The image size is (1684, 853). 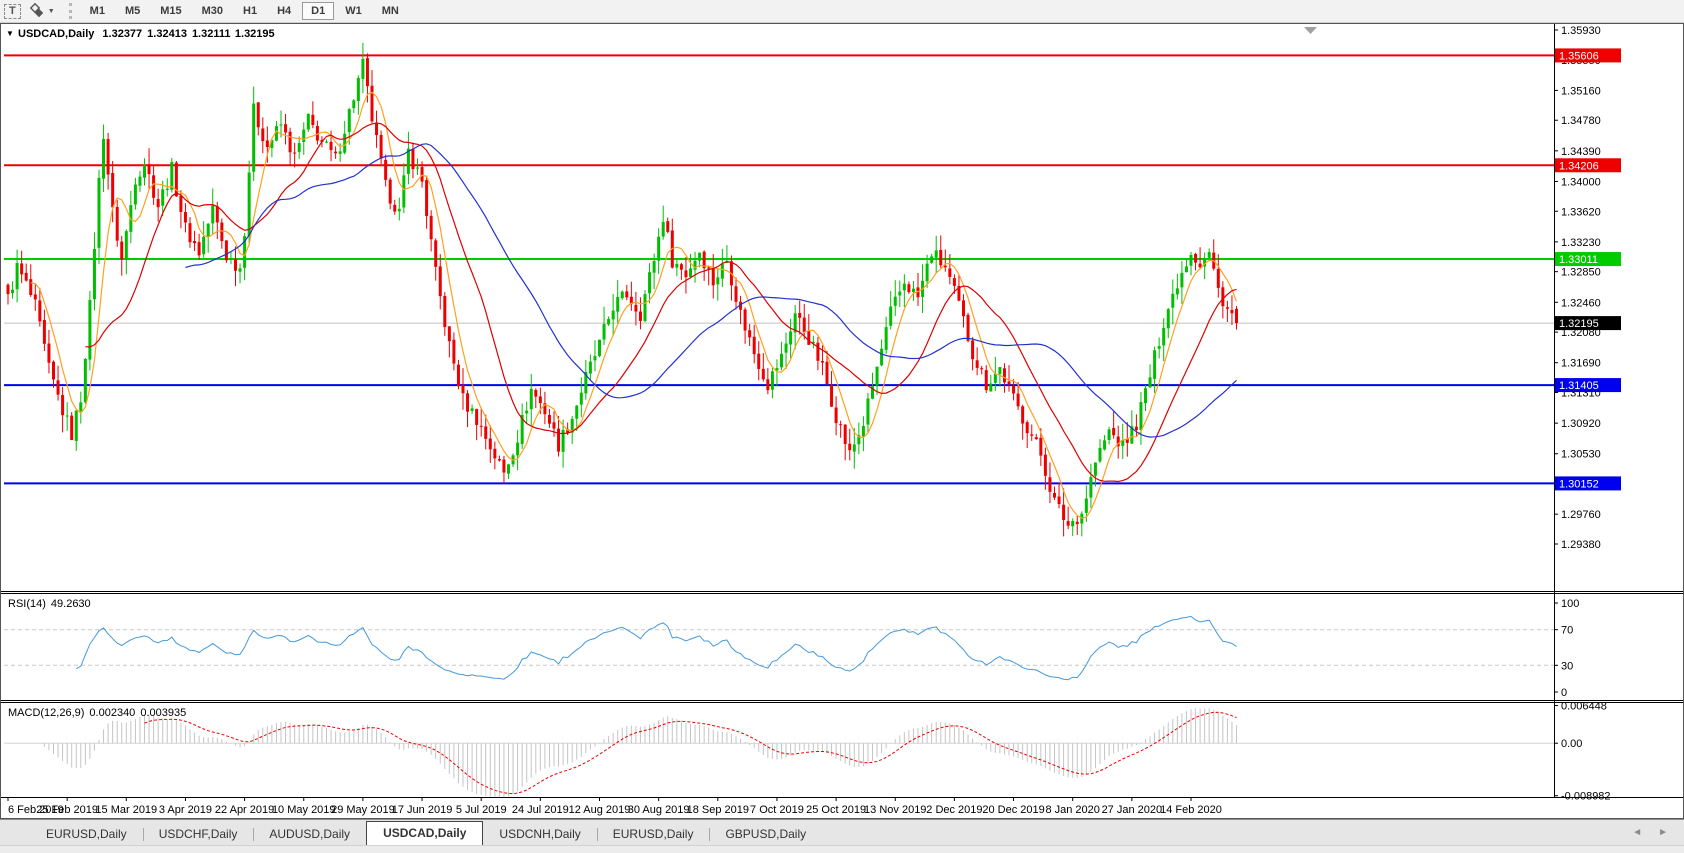 I want to click on svg-text: 1.30920, so click(x=1581, y=424).